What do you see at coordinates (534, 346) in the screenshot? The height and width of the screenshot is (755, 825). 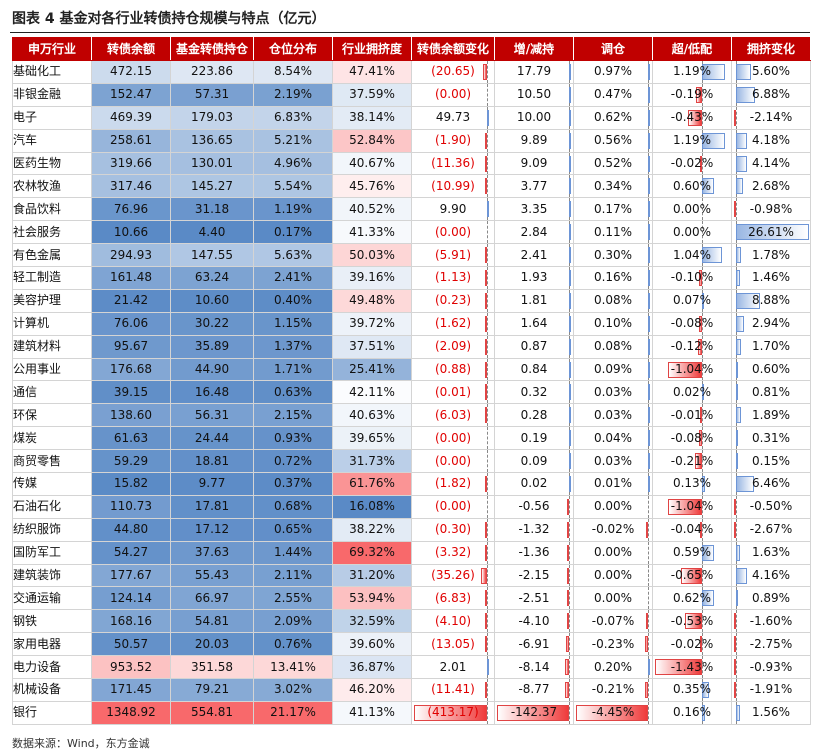 I see `inc-dec-cell: 0.87` at bounding box center [534, 346].